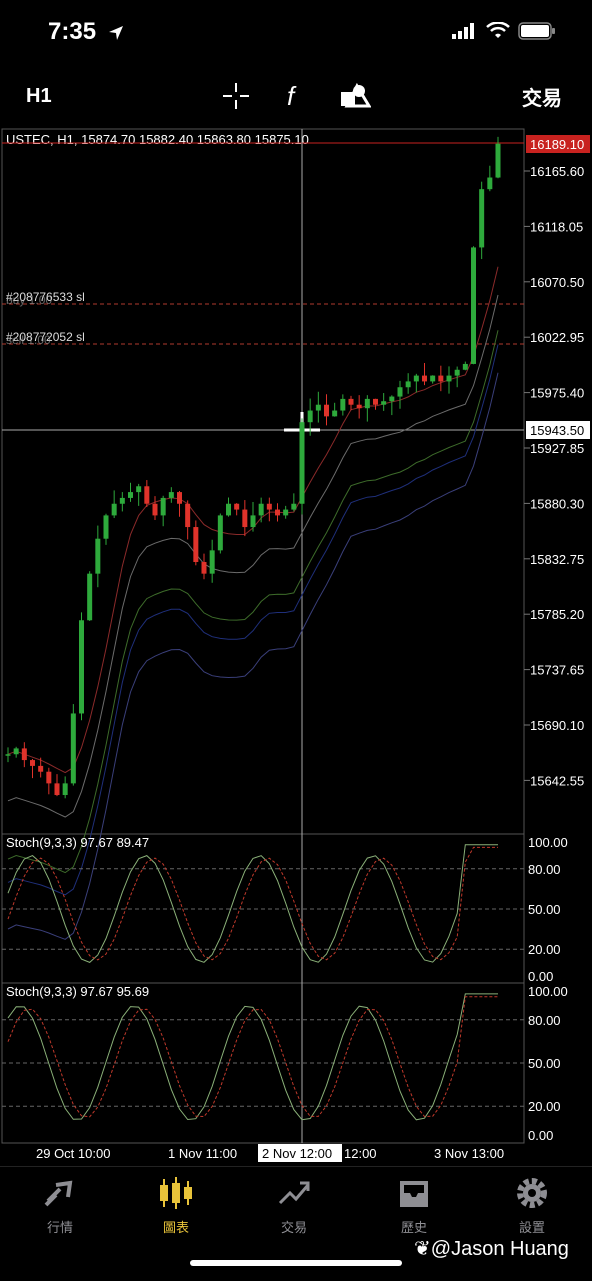  I want to click on wifi-icon, so click(498, 30).